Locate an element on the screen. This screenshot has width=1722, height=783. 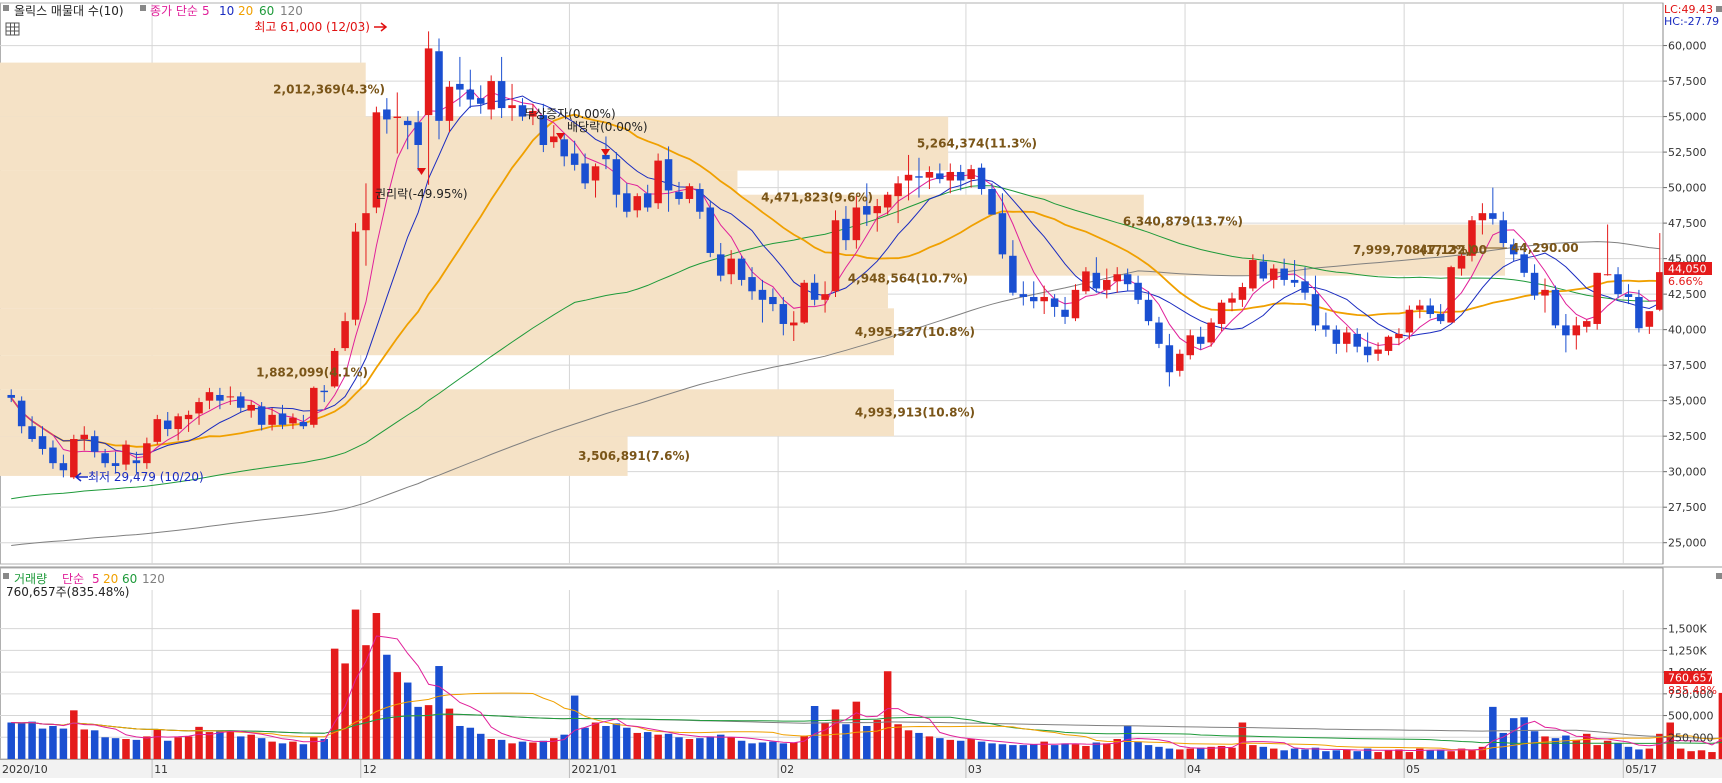
legend-toggle-icon is located at coordinates (6, 8).